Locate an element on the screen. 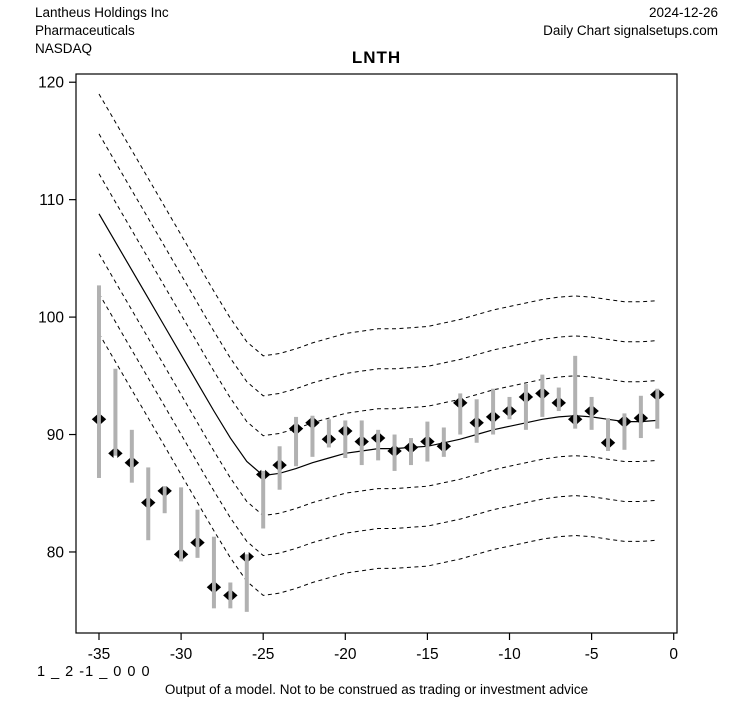 The height and width of the screenshot is (708, 753). x-tick-label: -30 is located at coordinates (181, 654).